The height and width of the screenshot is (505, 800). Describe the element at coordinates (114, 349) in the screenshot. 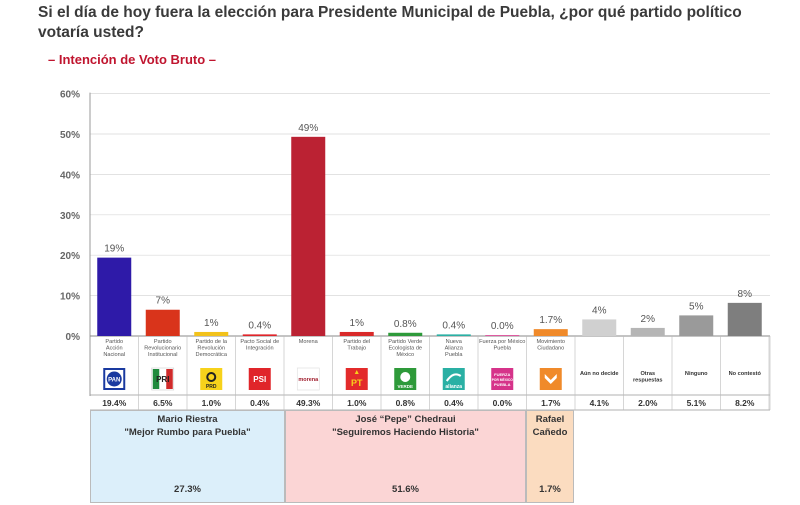

I see `bar-name-label: Acción` at that location.